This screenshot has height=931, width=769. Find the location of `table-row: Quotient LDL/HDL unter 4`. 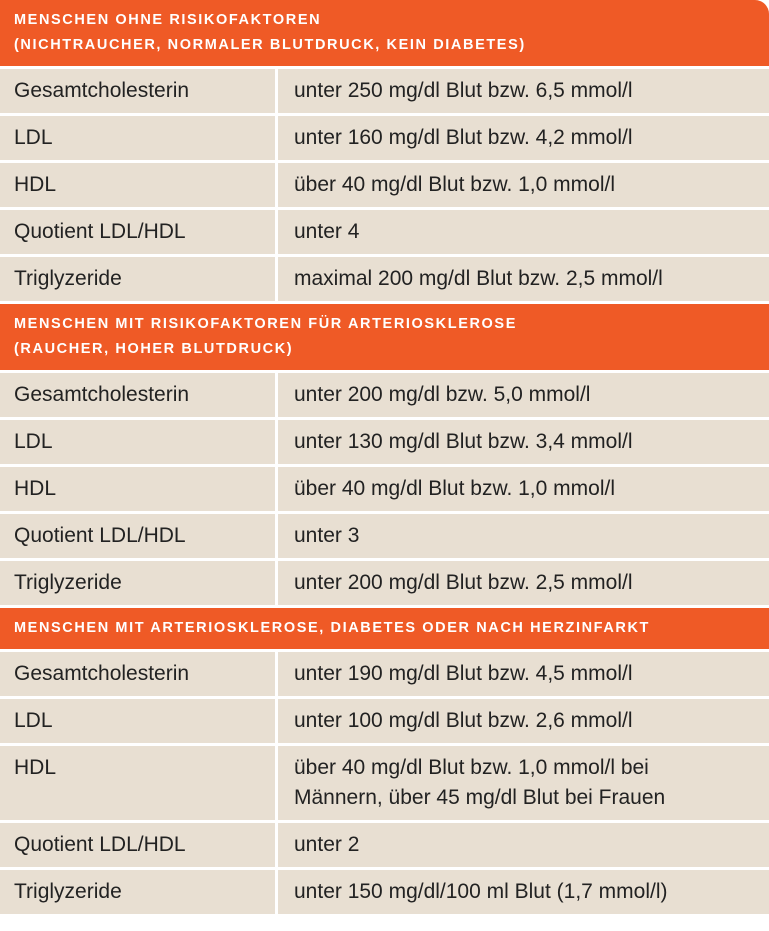

table-row: Quotient LDL/HDL unter 4 is located at coordinates (384, 232).